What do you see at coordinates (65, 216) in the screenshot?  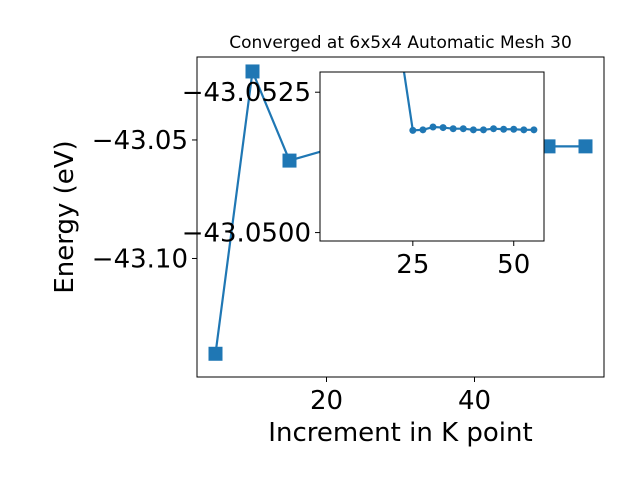 I see `main-y-axis-label: Energy (eV)` at bounding box center [65, 216].